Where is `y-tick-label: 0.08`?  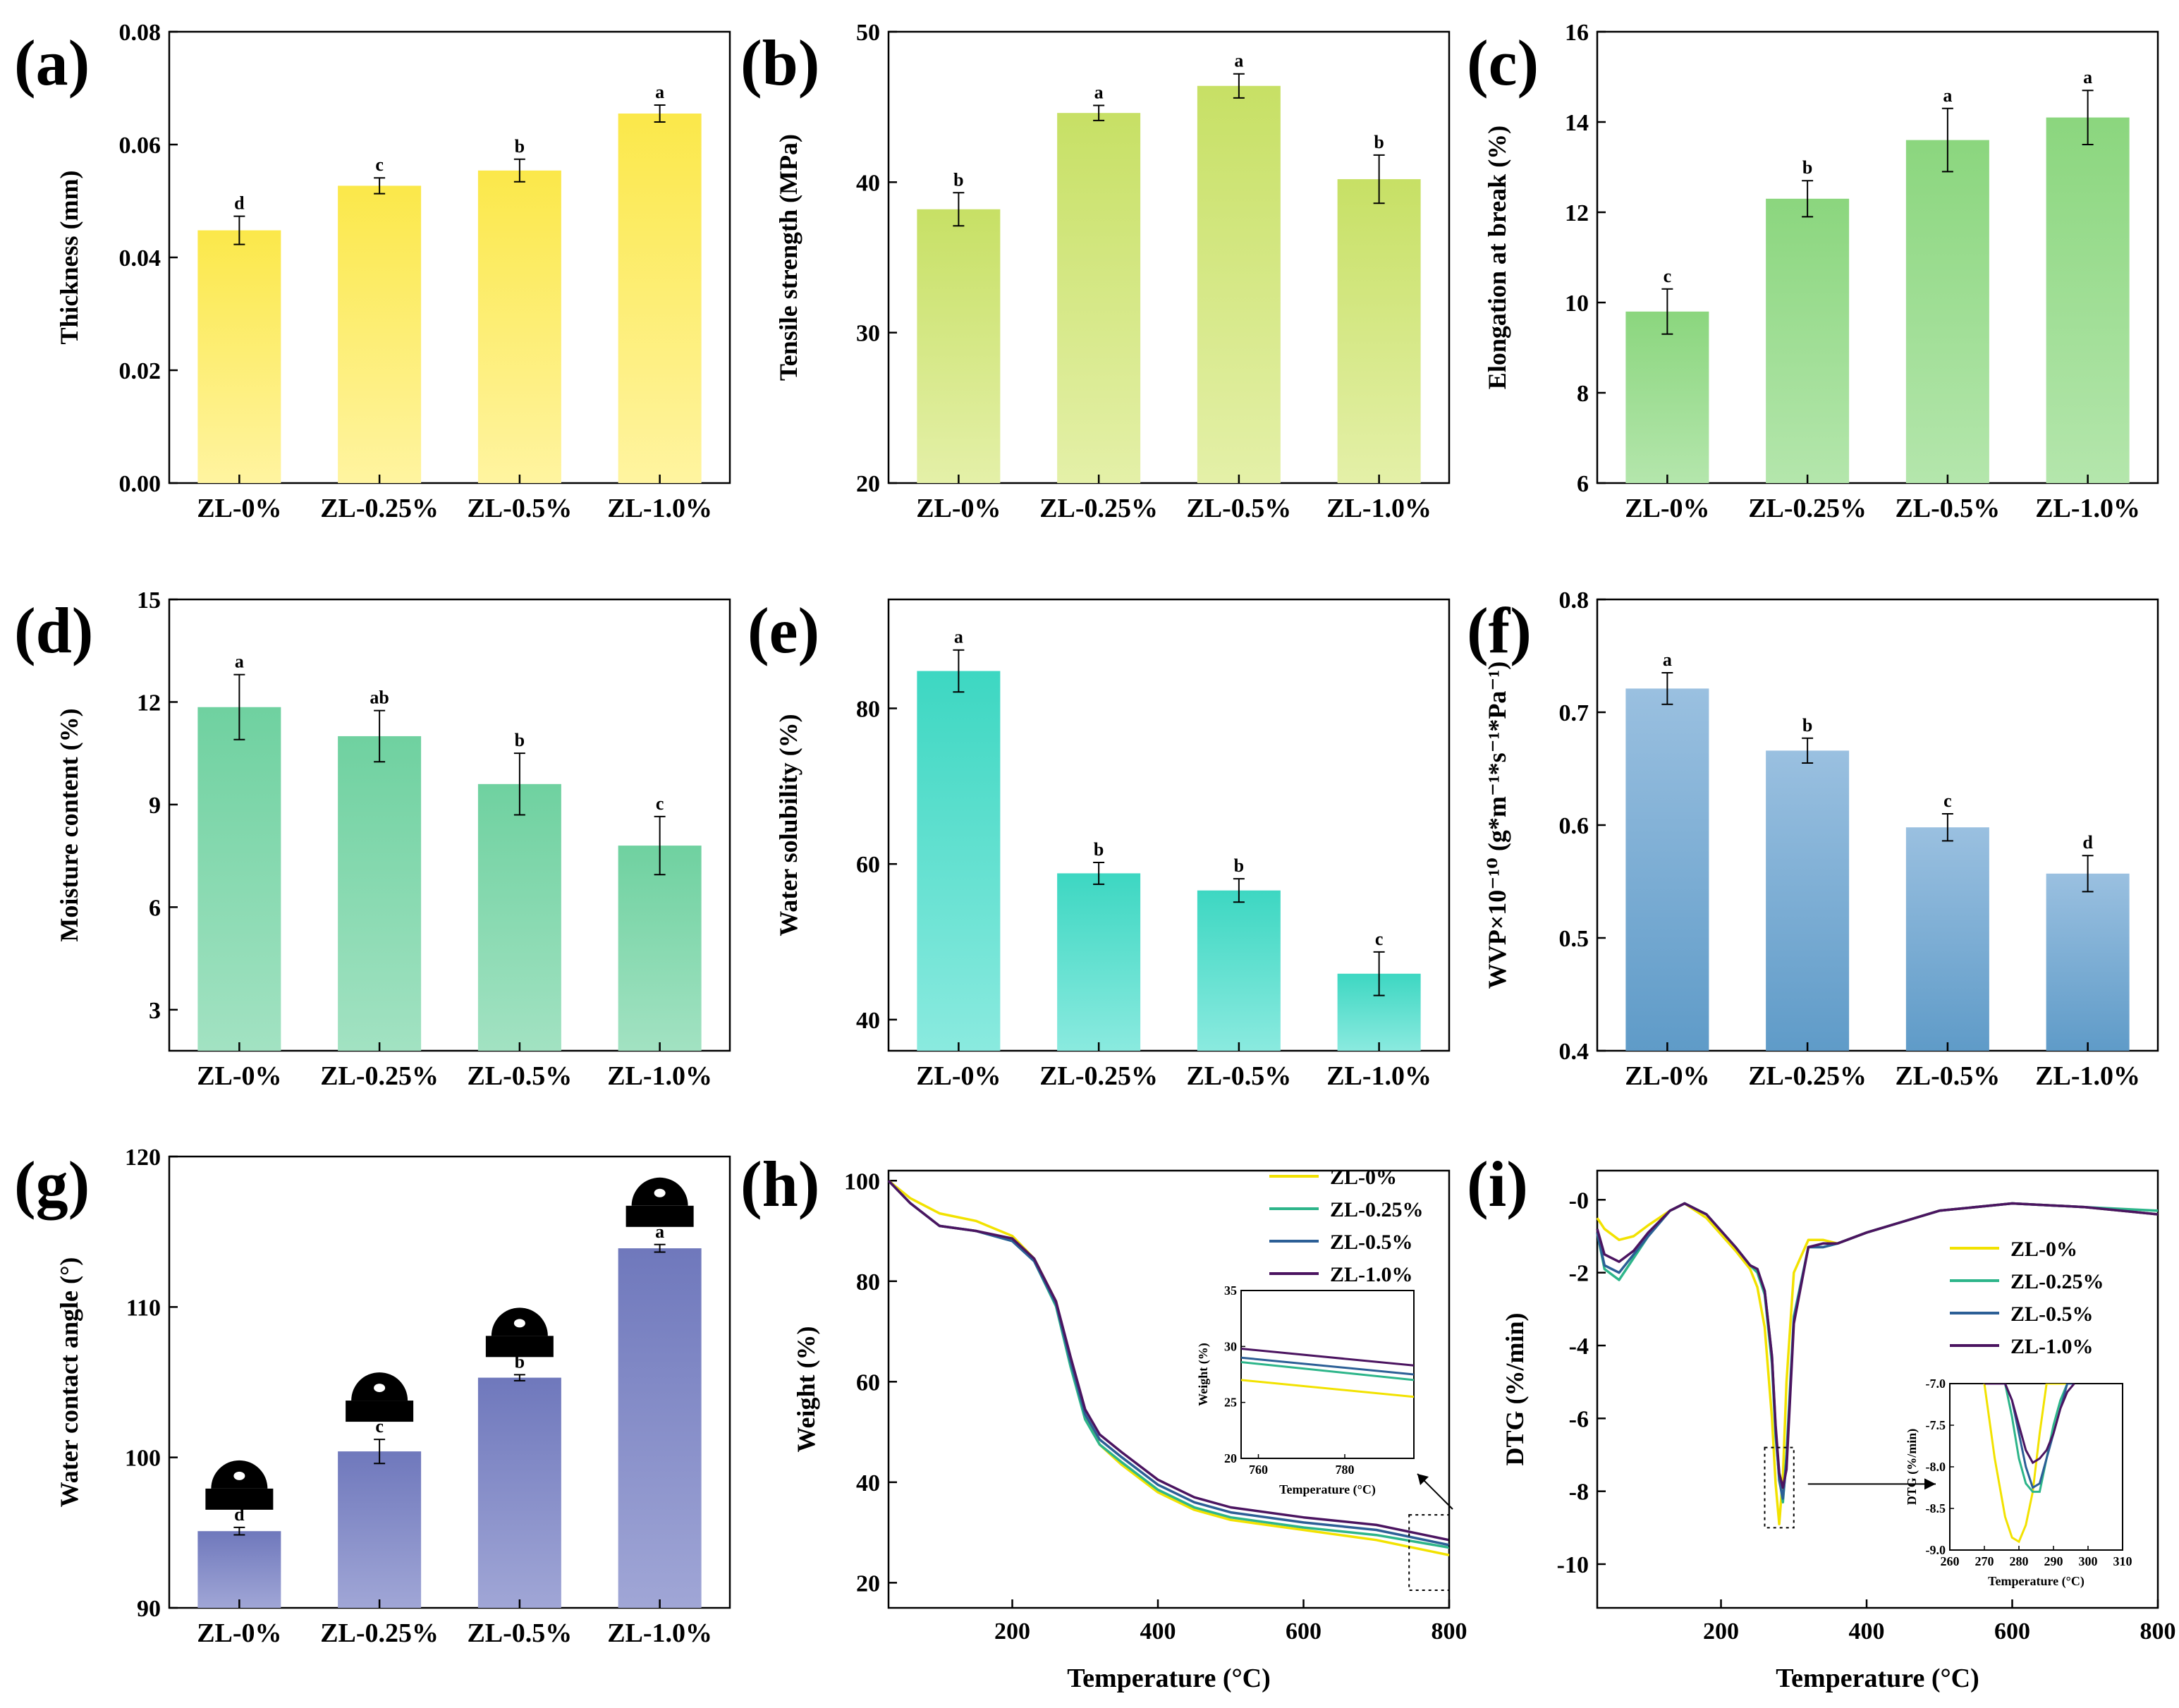
y-tick-label: 0.08 is located at coordinates (140, 33).